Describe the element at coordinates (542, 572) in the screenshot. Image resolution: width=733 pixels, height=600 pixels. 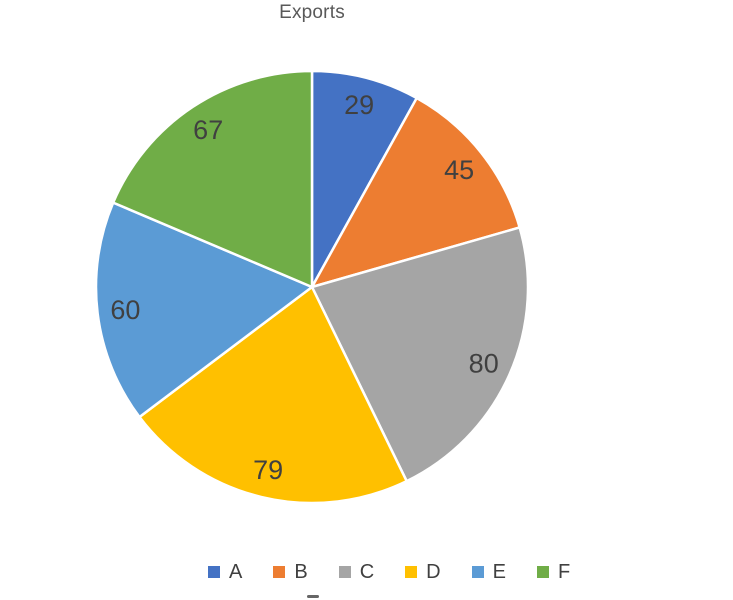
I see `legend-swatch-F` at that location.